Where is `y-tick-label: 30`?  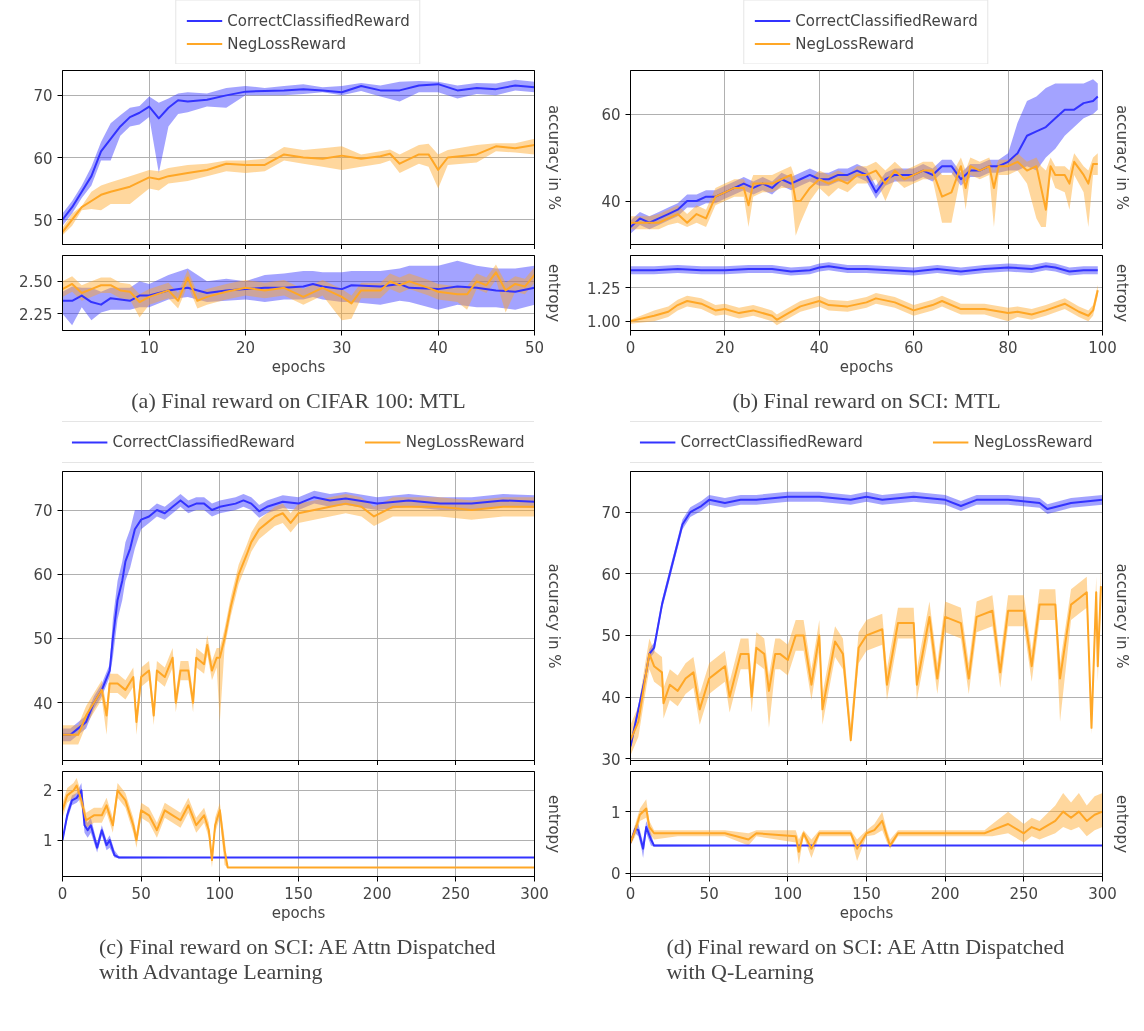
y-tick-label: 30 is located at coordinates (611, 759).